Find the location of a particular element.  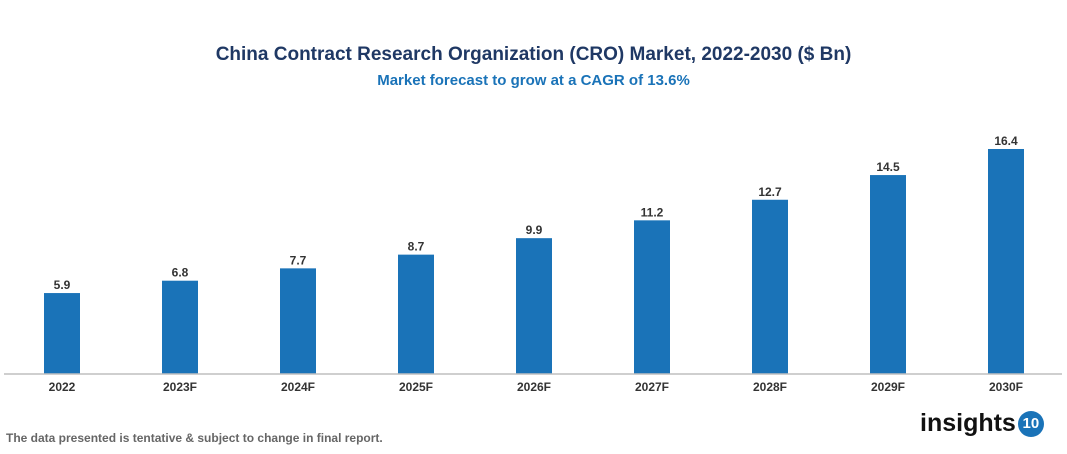

logo-number: 10 is located at coordinates (1030, 423).